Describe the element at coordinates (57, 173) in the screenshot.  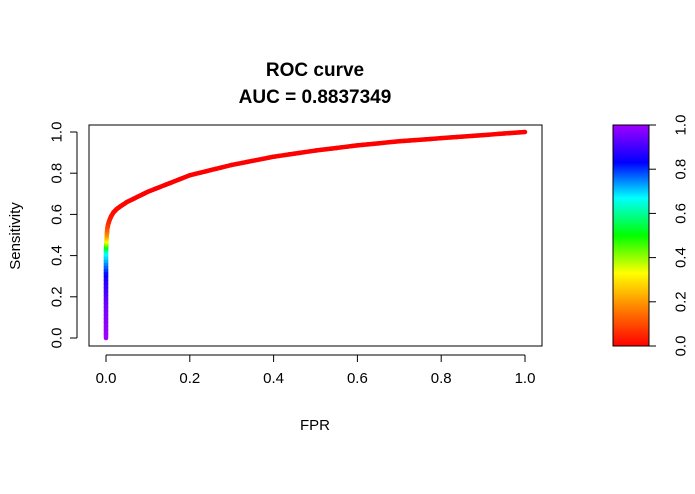
I see `y-tick-label: 0.8` at that location.